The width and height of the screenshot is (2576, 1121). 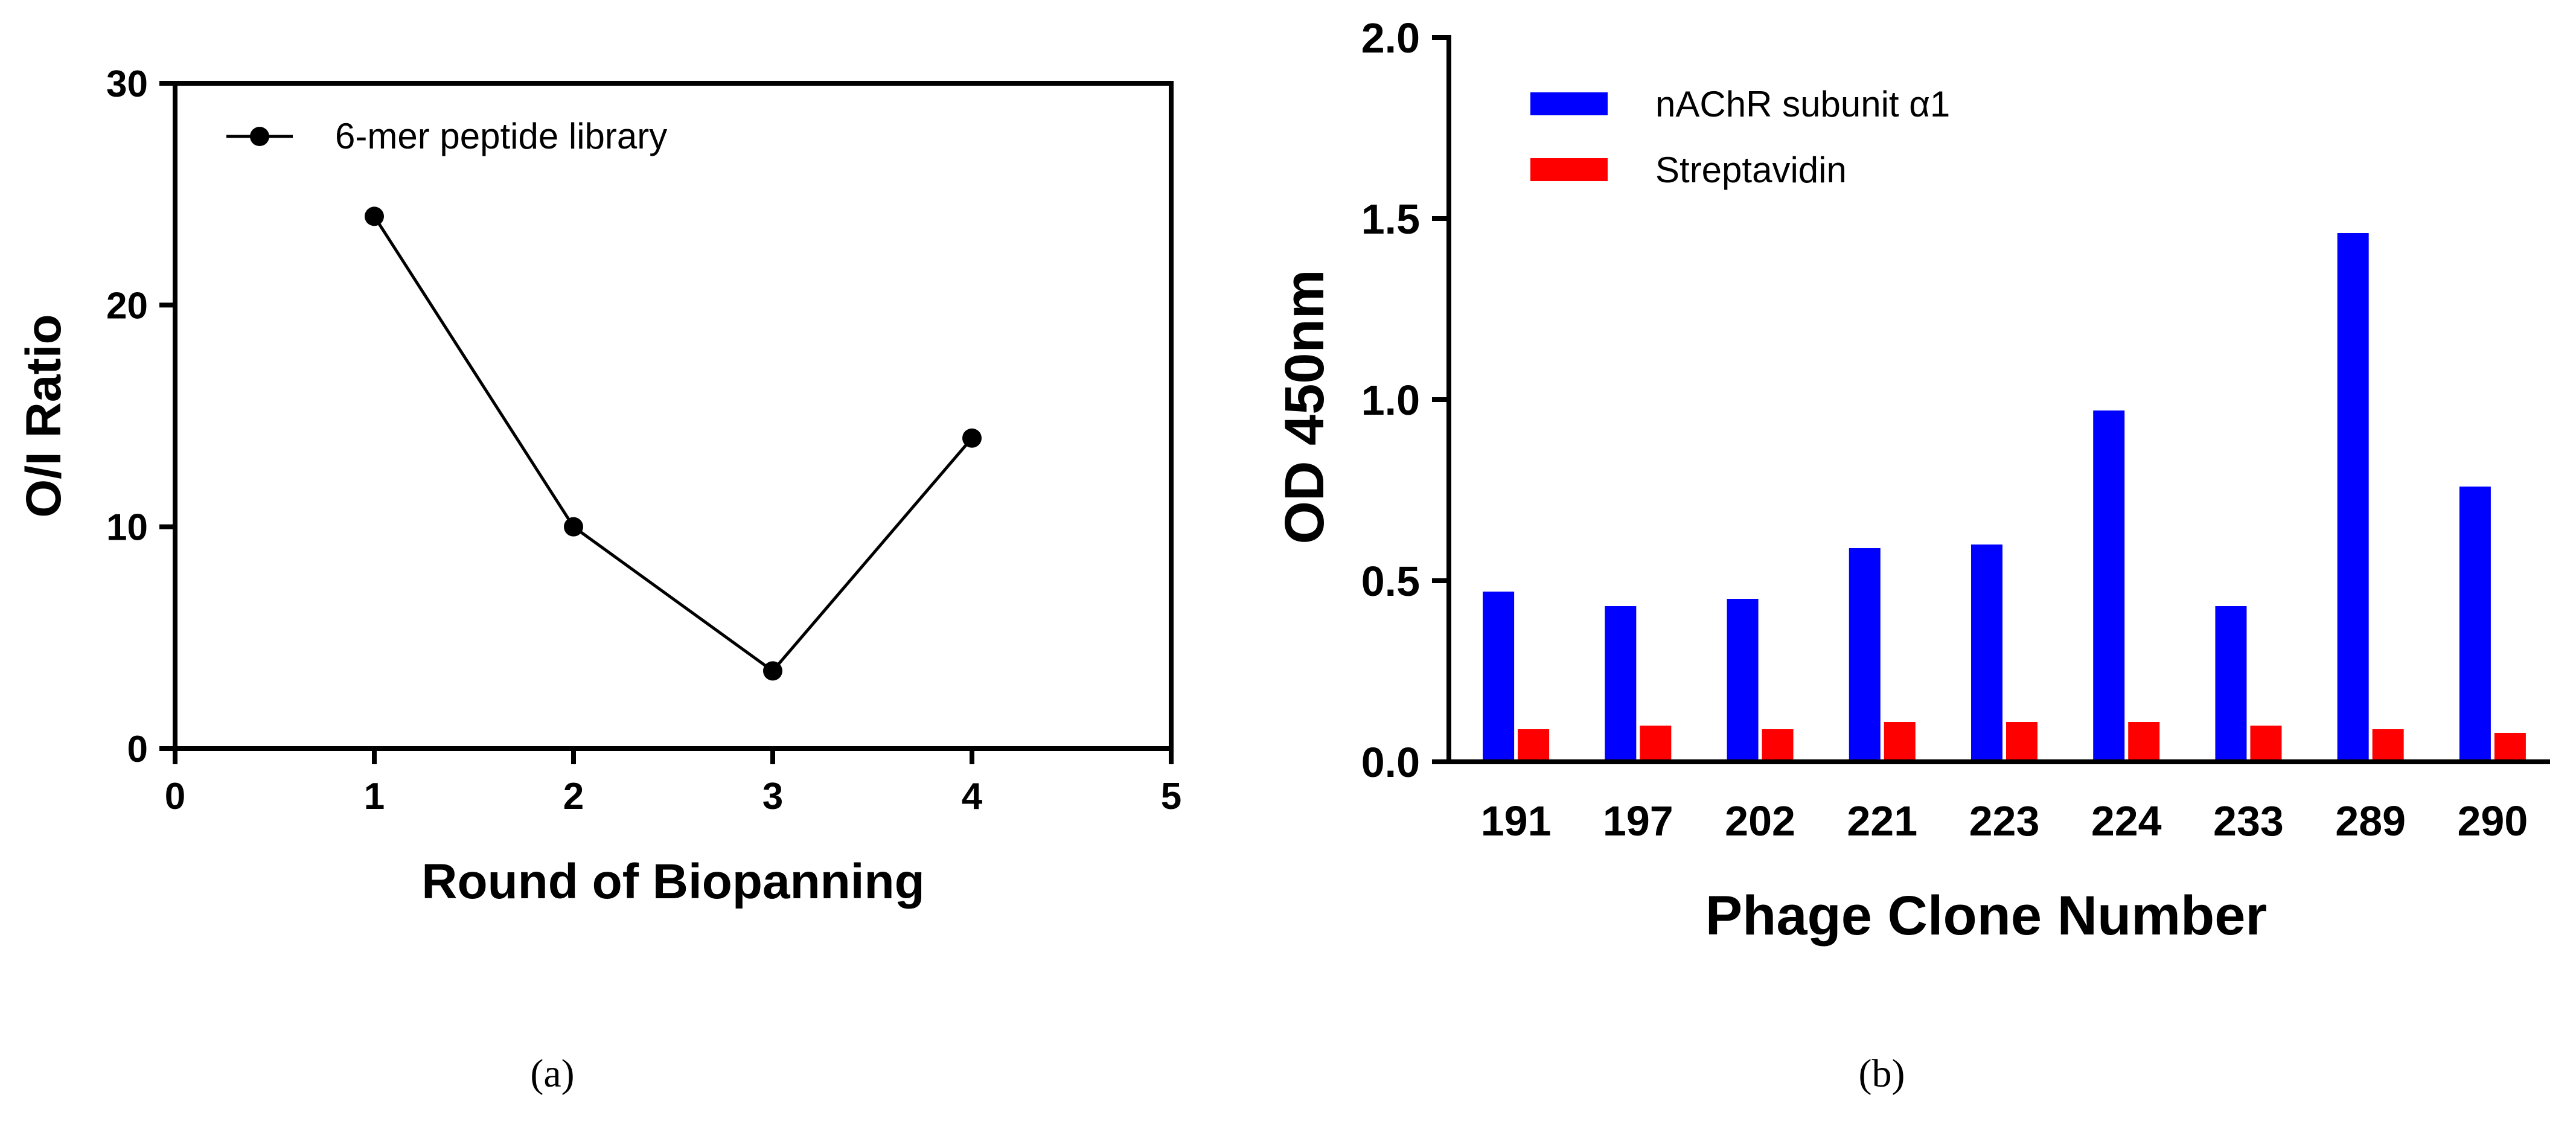 I want to click on chart-b-y-tick-label: 1.0, so click(x=1390, y=400).